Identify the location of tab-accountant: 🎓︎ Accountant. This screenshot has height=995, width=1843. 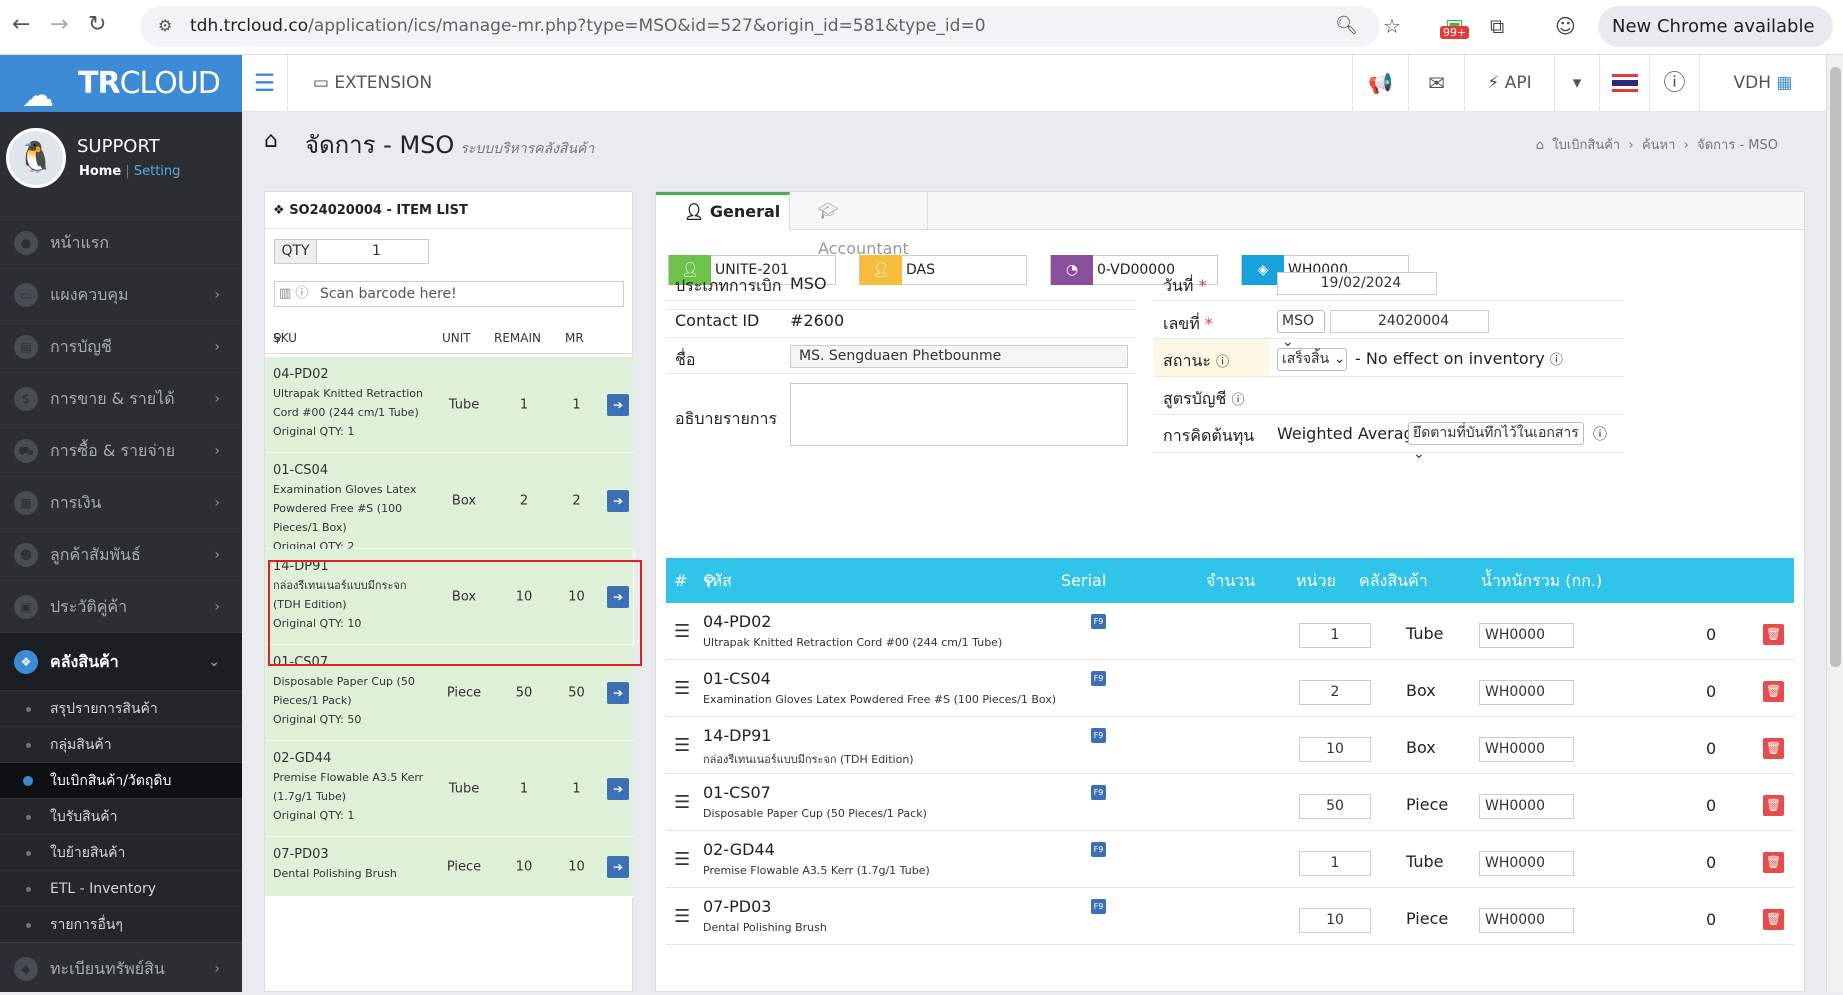
(859, 225).